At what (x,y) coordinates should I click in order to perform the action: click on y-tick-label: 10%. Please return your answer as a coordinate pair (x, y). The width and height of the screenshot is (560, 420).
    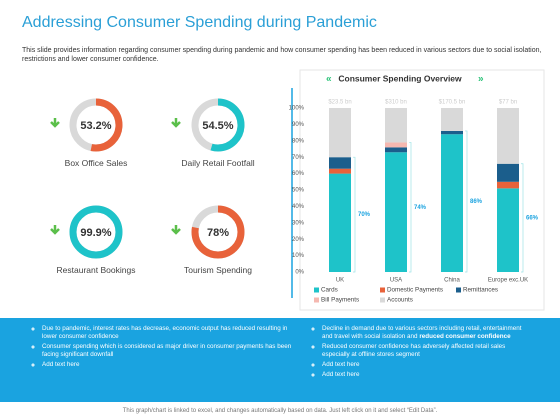
    Looking at the image, I should click on (298, 256).